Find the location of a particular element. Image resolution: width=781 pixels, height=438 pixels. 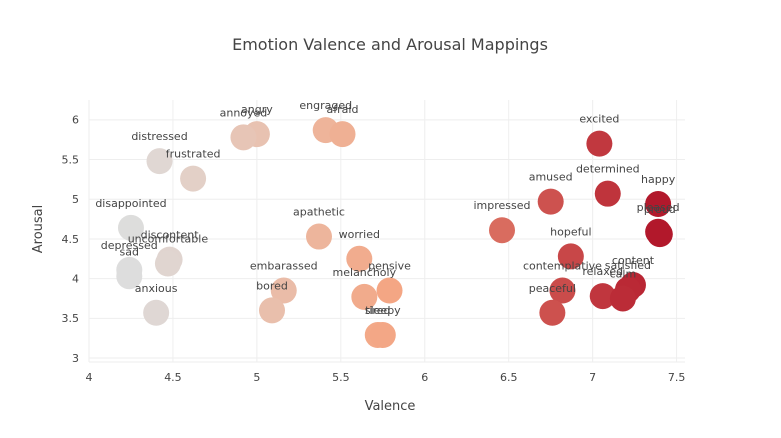

y-tick-label: 4.5 is located at coordinates (71, 239).